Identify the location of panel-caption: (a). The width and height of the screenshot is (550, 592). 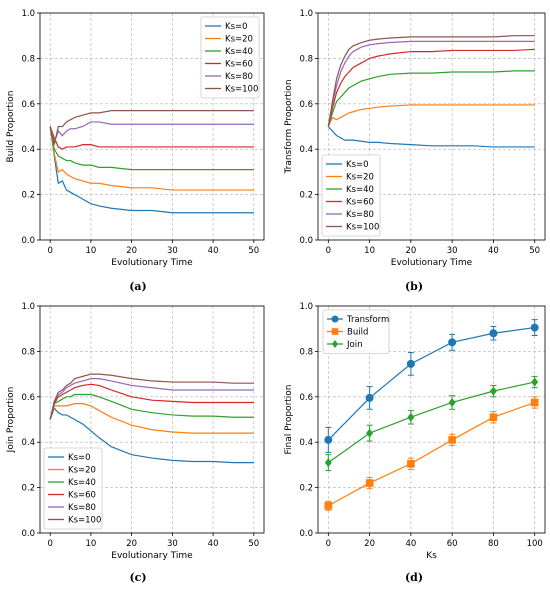
(138, 286).